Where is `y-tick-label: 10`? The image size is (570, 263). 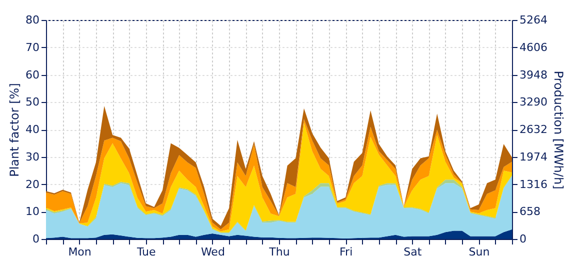 y-tick-label: 10 is located at coordinates (33, 211).